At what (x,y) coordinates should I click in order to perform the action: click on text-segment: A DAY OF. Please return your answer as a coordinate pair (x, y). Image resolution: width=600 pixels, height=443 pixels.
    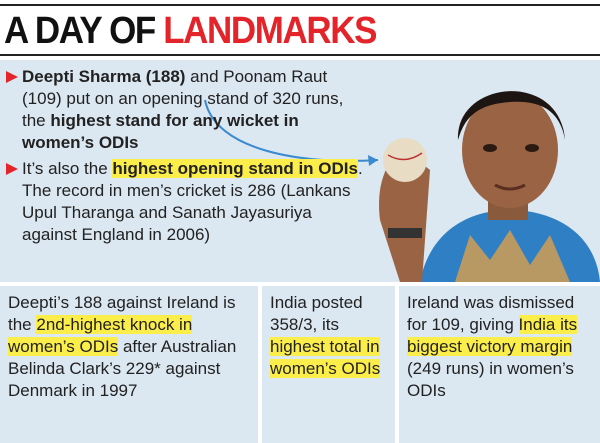
    Looking at the image, I should click on (84, 31).